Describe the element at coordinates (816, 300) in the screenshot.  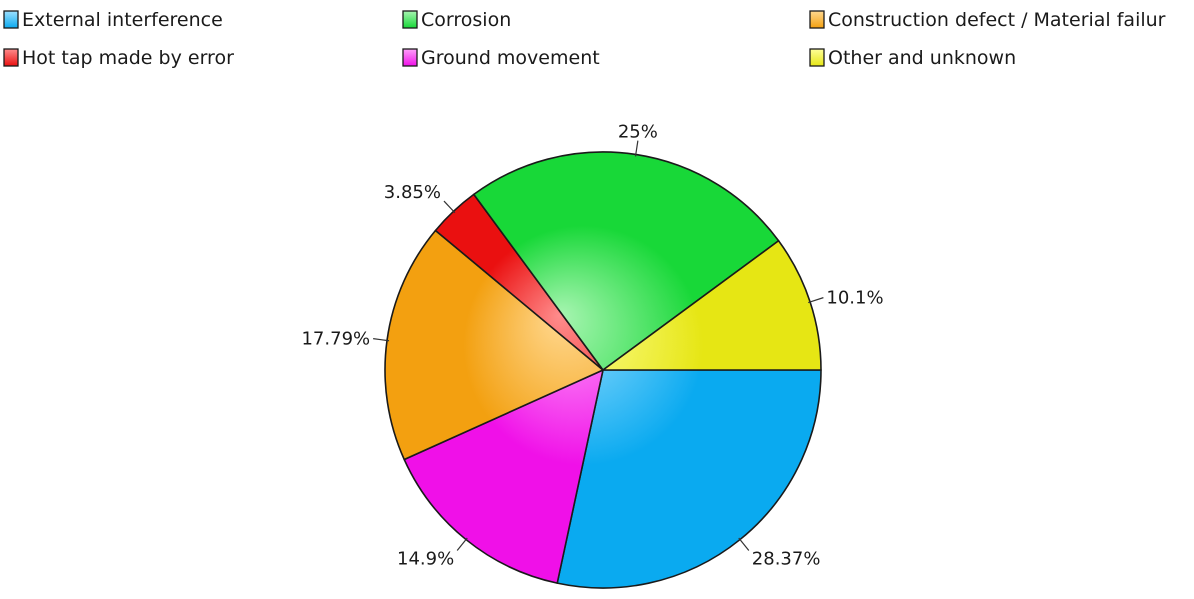
I see `leader-line-other-and-unknown` at that location.